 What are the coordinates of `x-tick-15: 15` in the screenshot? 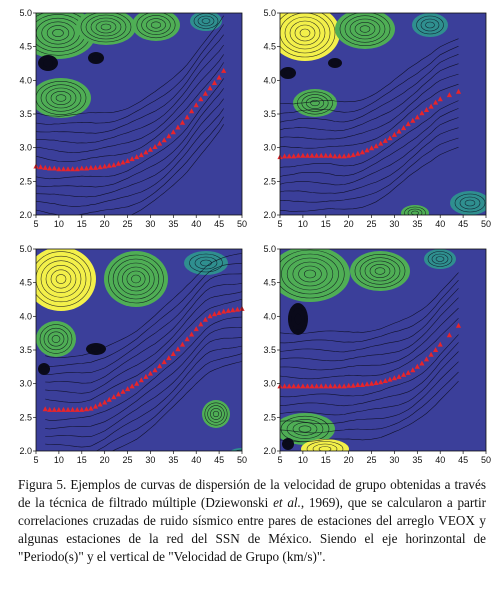 It's located at (326, 460).